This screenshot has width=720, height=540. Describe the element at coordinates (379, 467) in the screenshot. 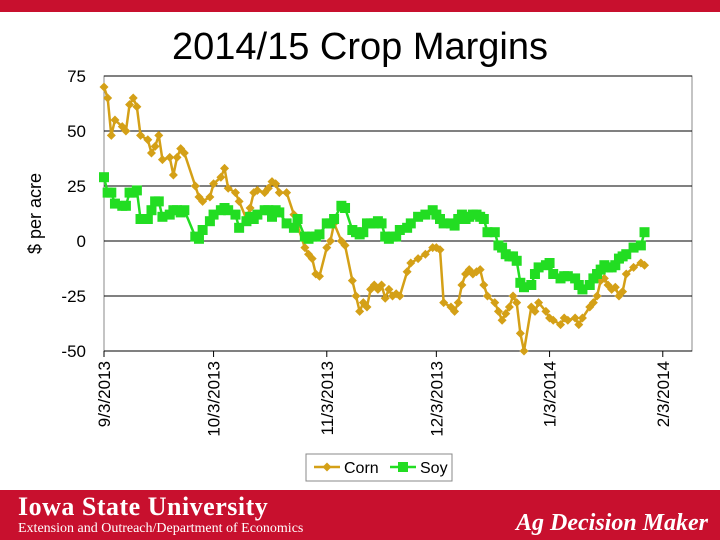

I see `legend: Corn Soy` at that location.